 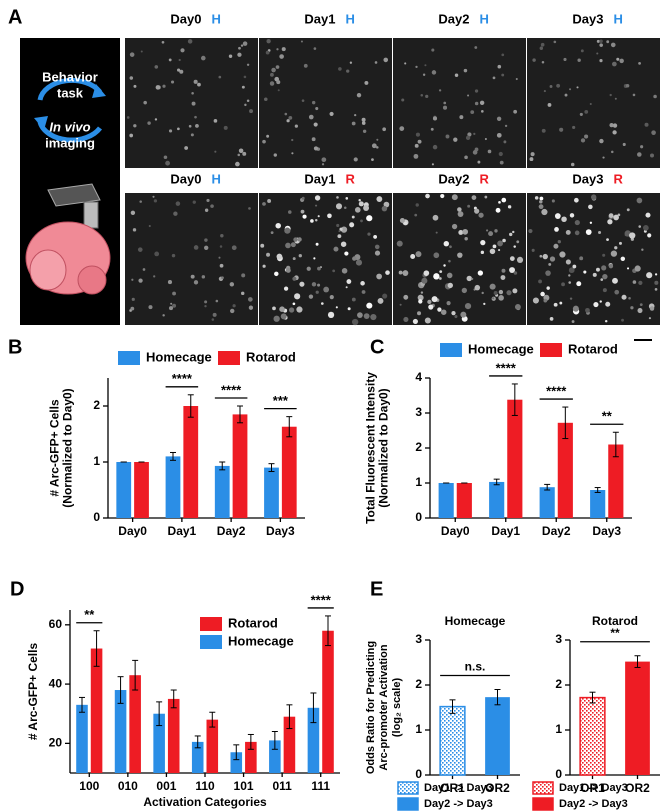 I want to click on y-axis-label: (Normalized to Day0), so click(x=384, y=447).